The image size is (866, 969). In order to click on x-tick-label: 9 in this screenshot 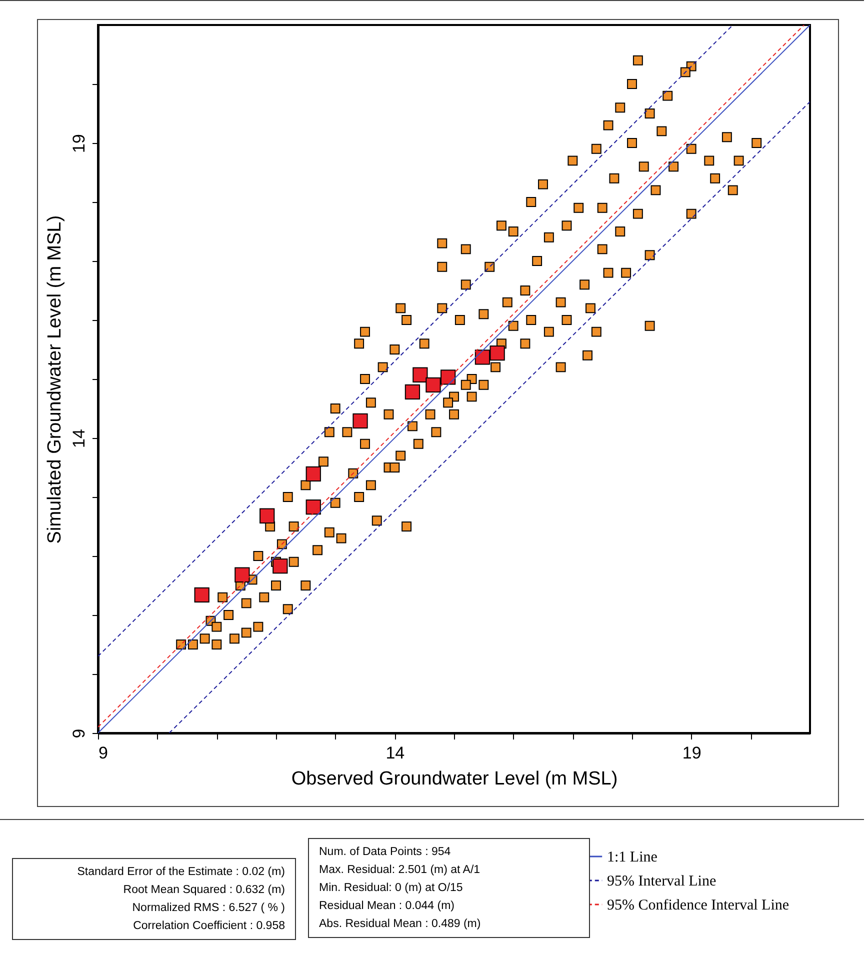, I will do `click(103, 753)`.